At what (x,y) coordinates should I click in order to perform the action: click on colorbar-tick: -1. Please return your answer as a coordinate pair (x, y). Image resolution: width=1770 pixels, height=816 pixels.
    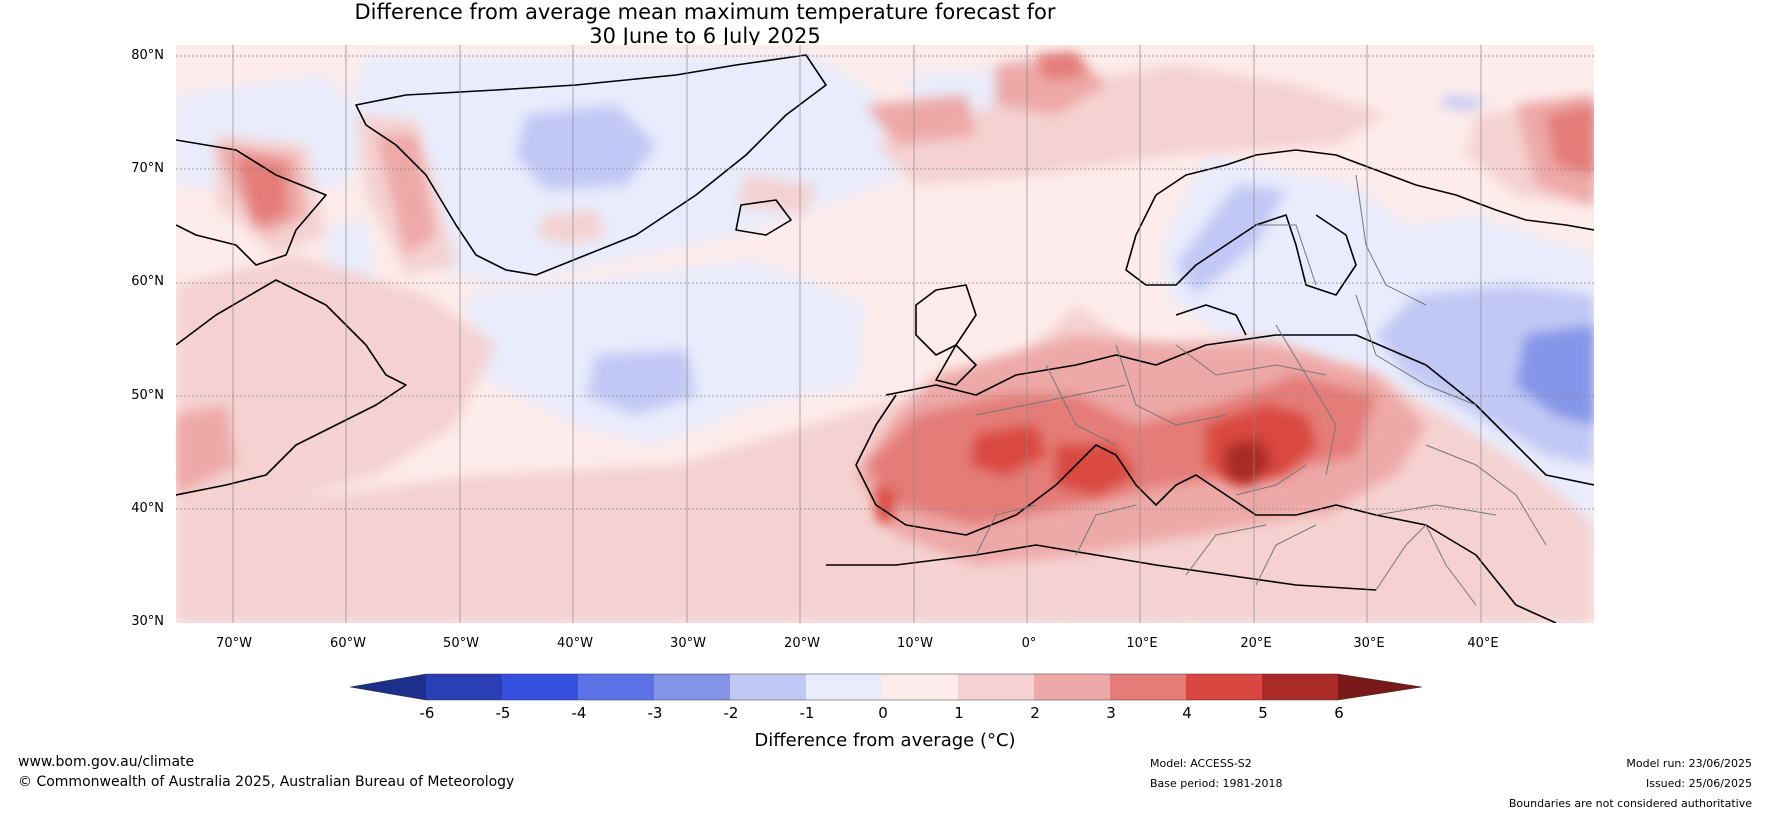
    Looking at the image, I should click on (807, 713).